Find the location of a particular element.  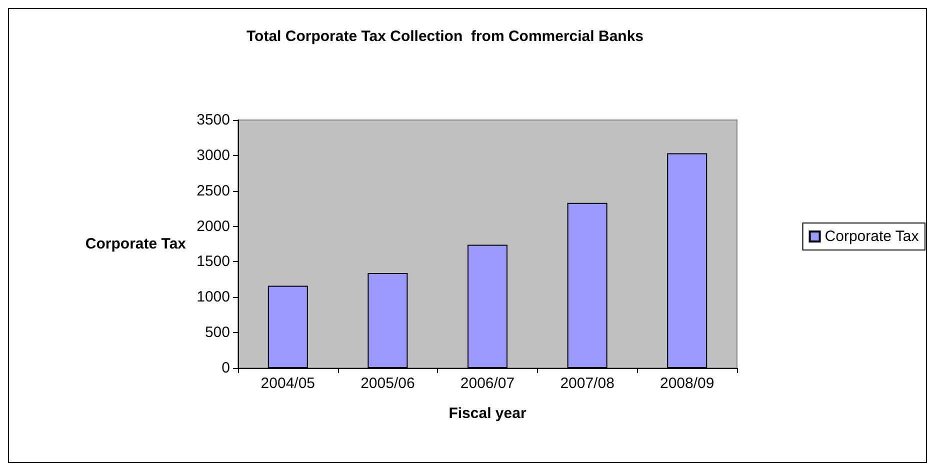

legend-label: Corporate Tax is located at coordinates (872, 236).